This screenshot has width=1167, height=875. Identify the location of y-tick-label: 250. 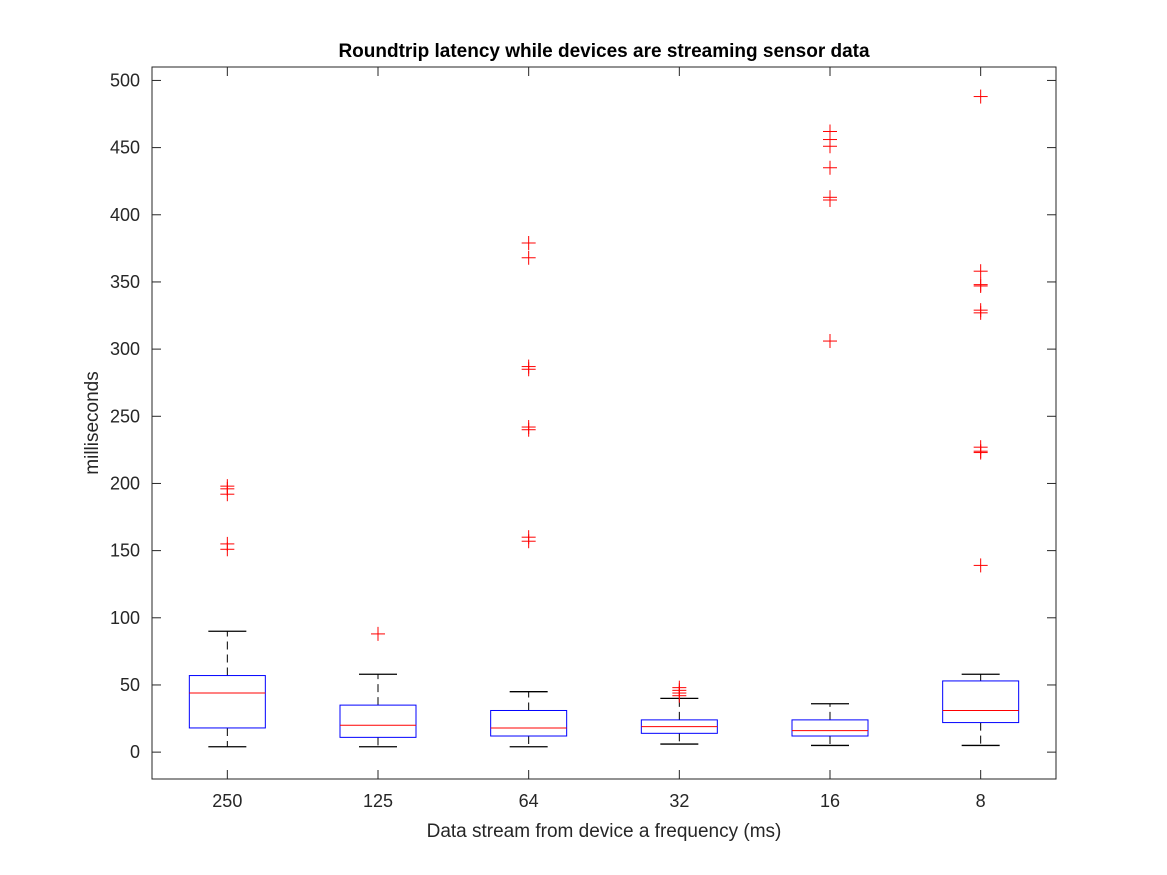
(125, 416).